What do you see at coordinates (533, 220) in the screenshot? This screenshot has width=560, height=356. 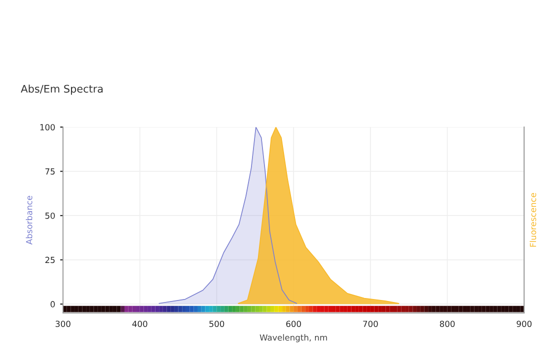 I see `y2-axis-title: Fluorescence` at bounding box center [533, 220].